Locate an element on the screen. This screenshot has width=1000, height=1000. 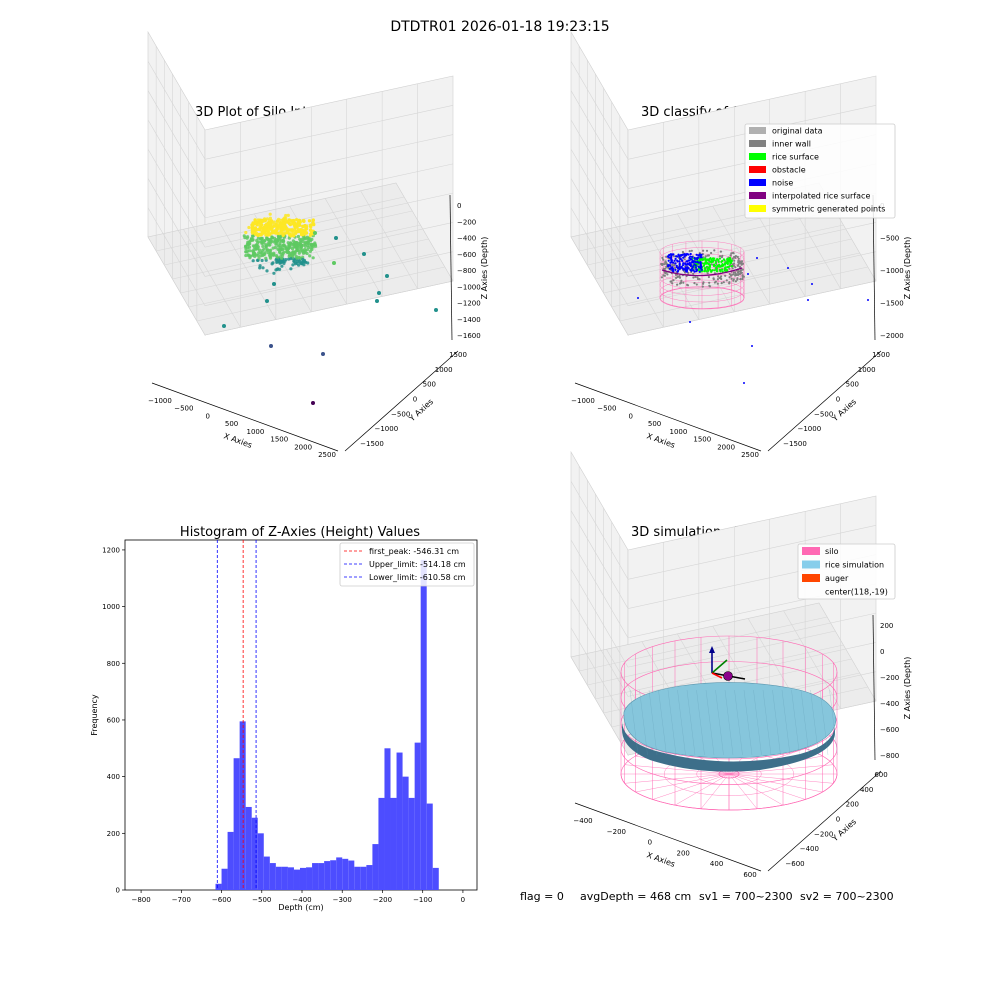
x-tick-label: −300 is located at coordinates (342, 900).